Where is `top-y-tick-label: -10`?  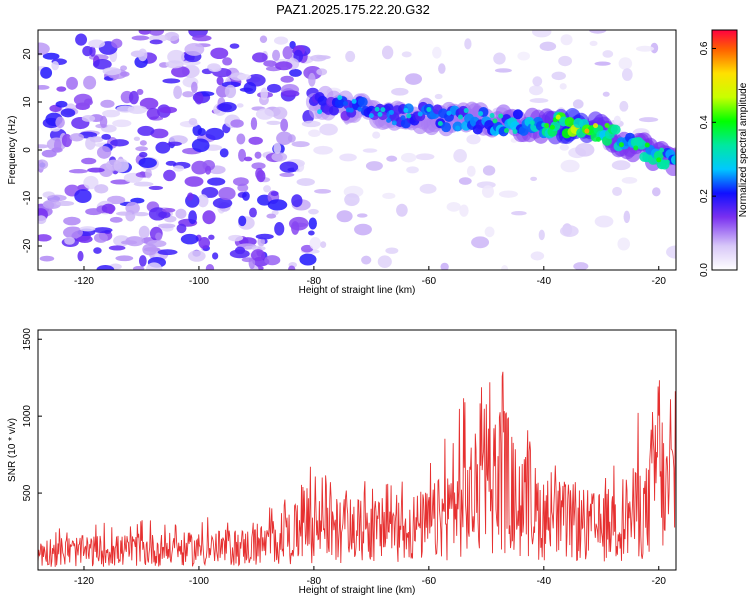 top-y-tick-label: -10 is located at coordinates (27, 197).